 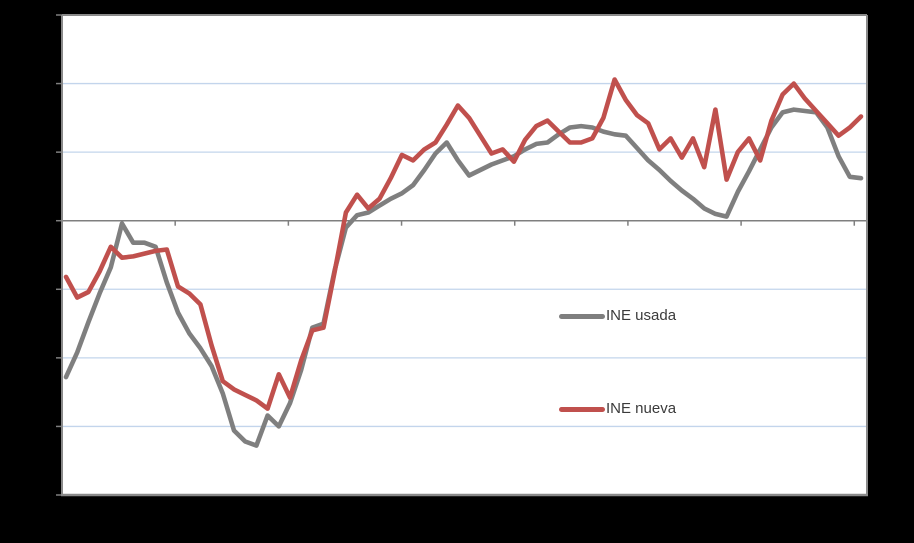 I want to click on legend-label-ine-nueva: INE nueva, so click(x=641, y=408).